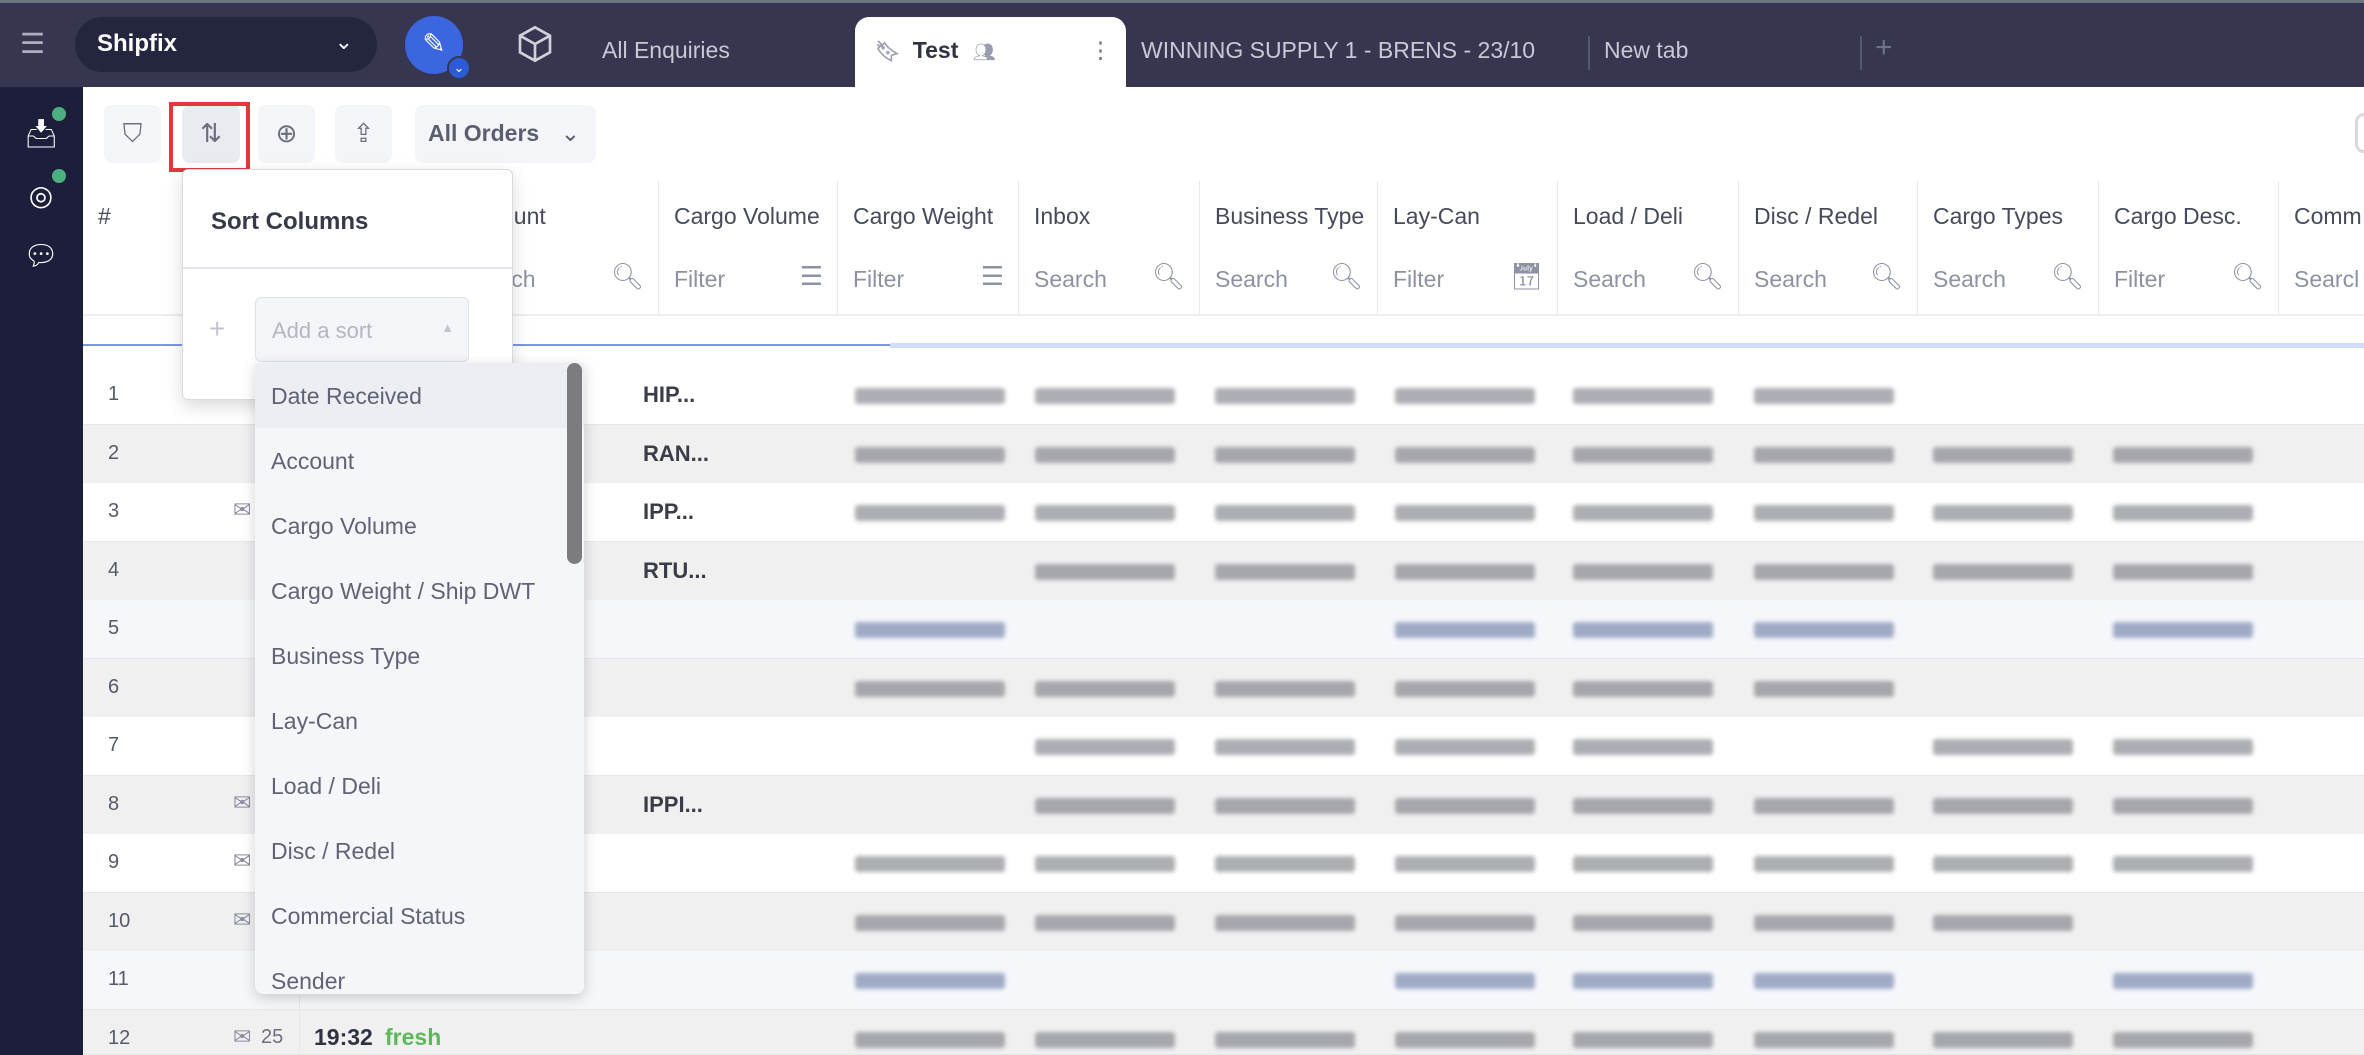  What do you see at coordinates (33, 43) in the screenshot?
I see `menu-icon: ☰` at bounding box center [33, 43].